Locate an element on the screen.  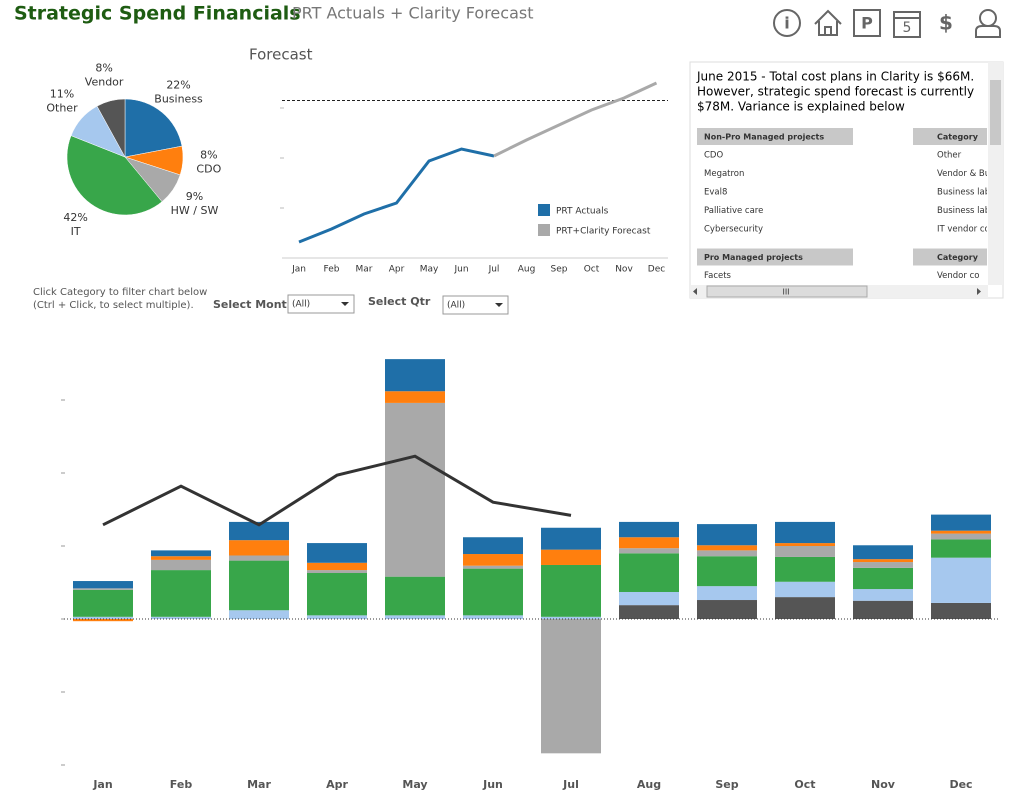
table-header: Non-Pro Managed projects is located at coordinates (764, 137).